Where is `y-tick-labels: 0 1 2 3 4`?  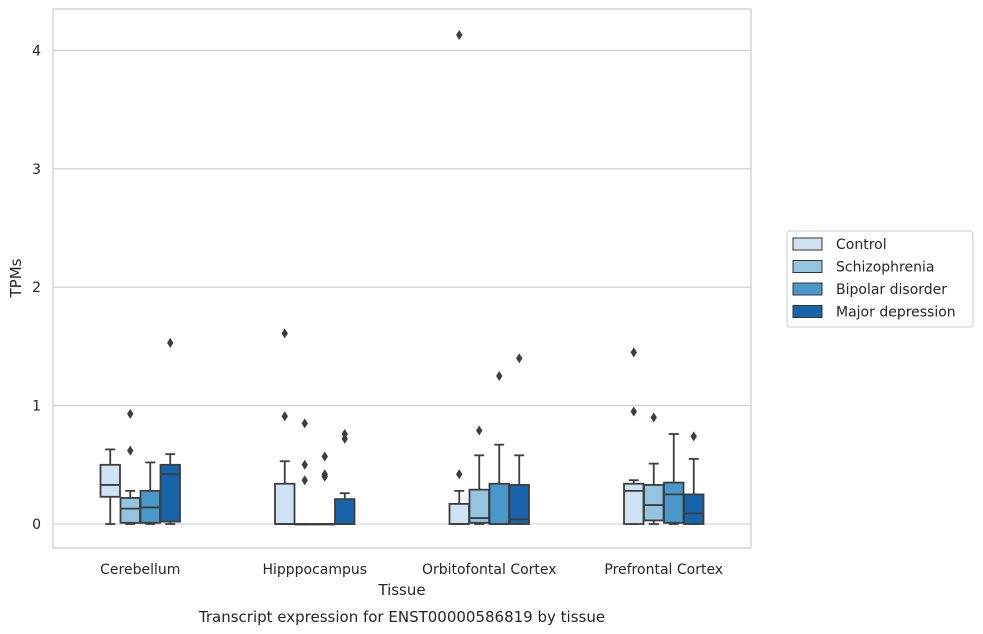
y-tick-labels: 0 1 2 3 4 is located at coordinates (36, 288).